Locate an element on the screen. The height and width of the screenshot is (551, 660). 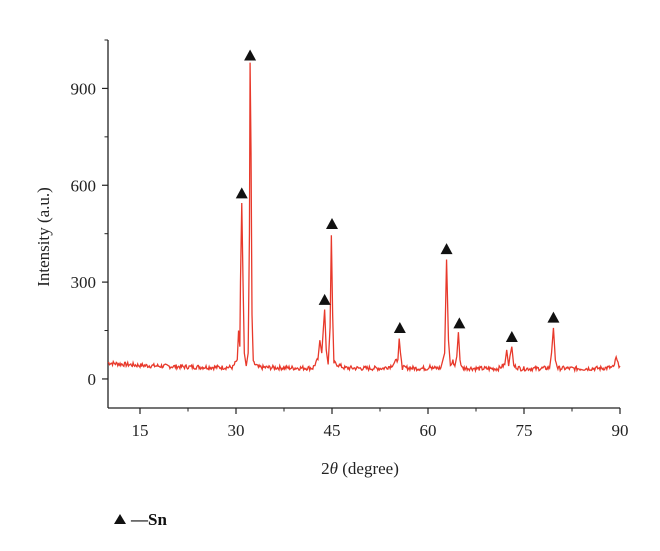
y-tick-label: 300 is located at coordinates (84, 282).